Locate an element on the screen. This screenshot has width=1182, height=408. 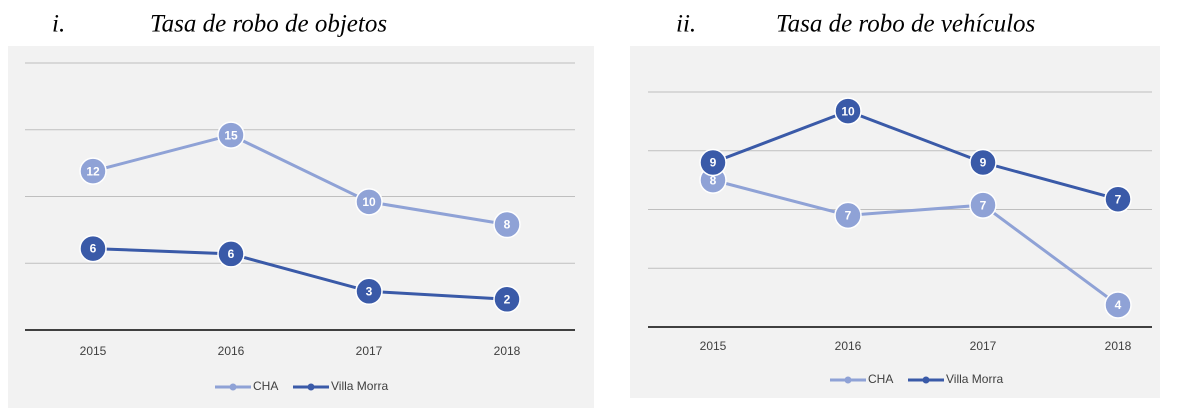
chart-title: Tasa de robo de objetos is located at coordinates (268, 24).